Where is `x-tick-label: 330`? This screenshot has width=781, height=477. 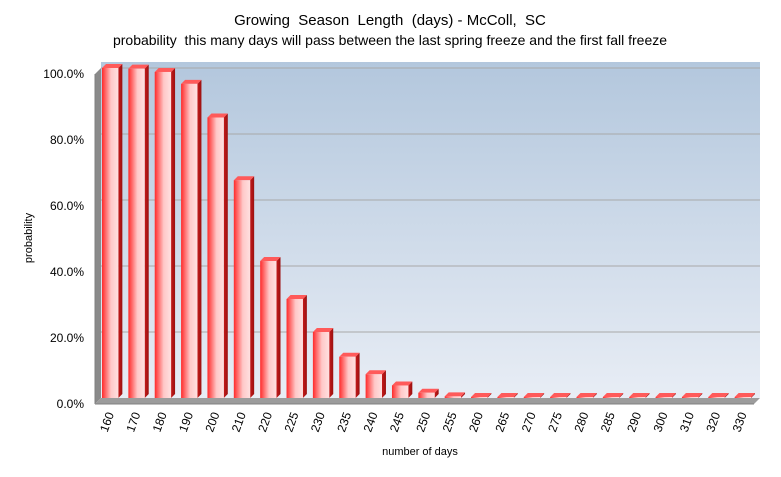
x-tick-label: 330 is located at coordinates (740, 422).